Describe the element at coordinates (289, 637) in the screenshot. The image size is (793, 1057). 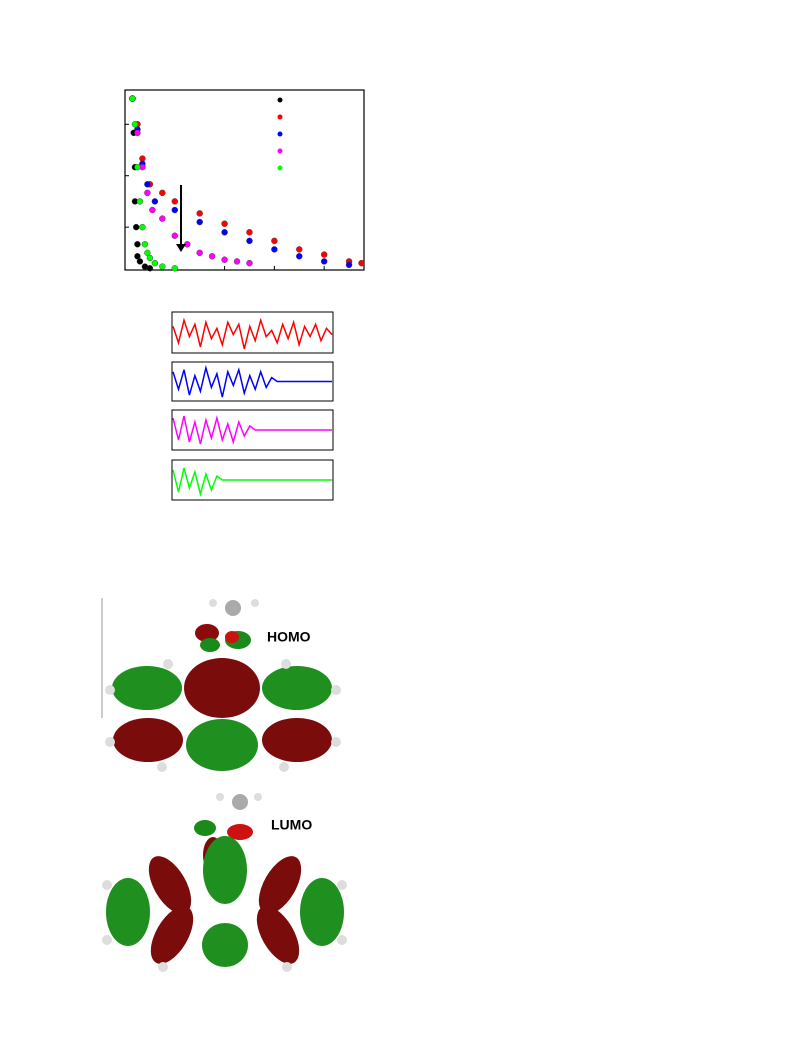
I see `orbital-label: HOMO` at that location.